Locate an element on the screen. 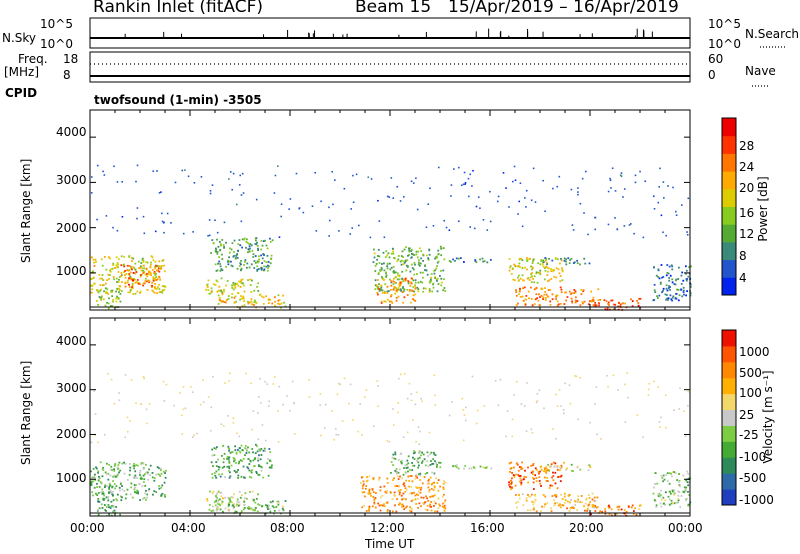 Image resolution: width=800 pixels, height=554 pixels. xtick-0800: 08:00 is located at coordinates (287, 528).